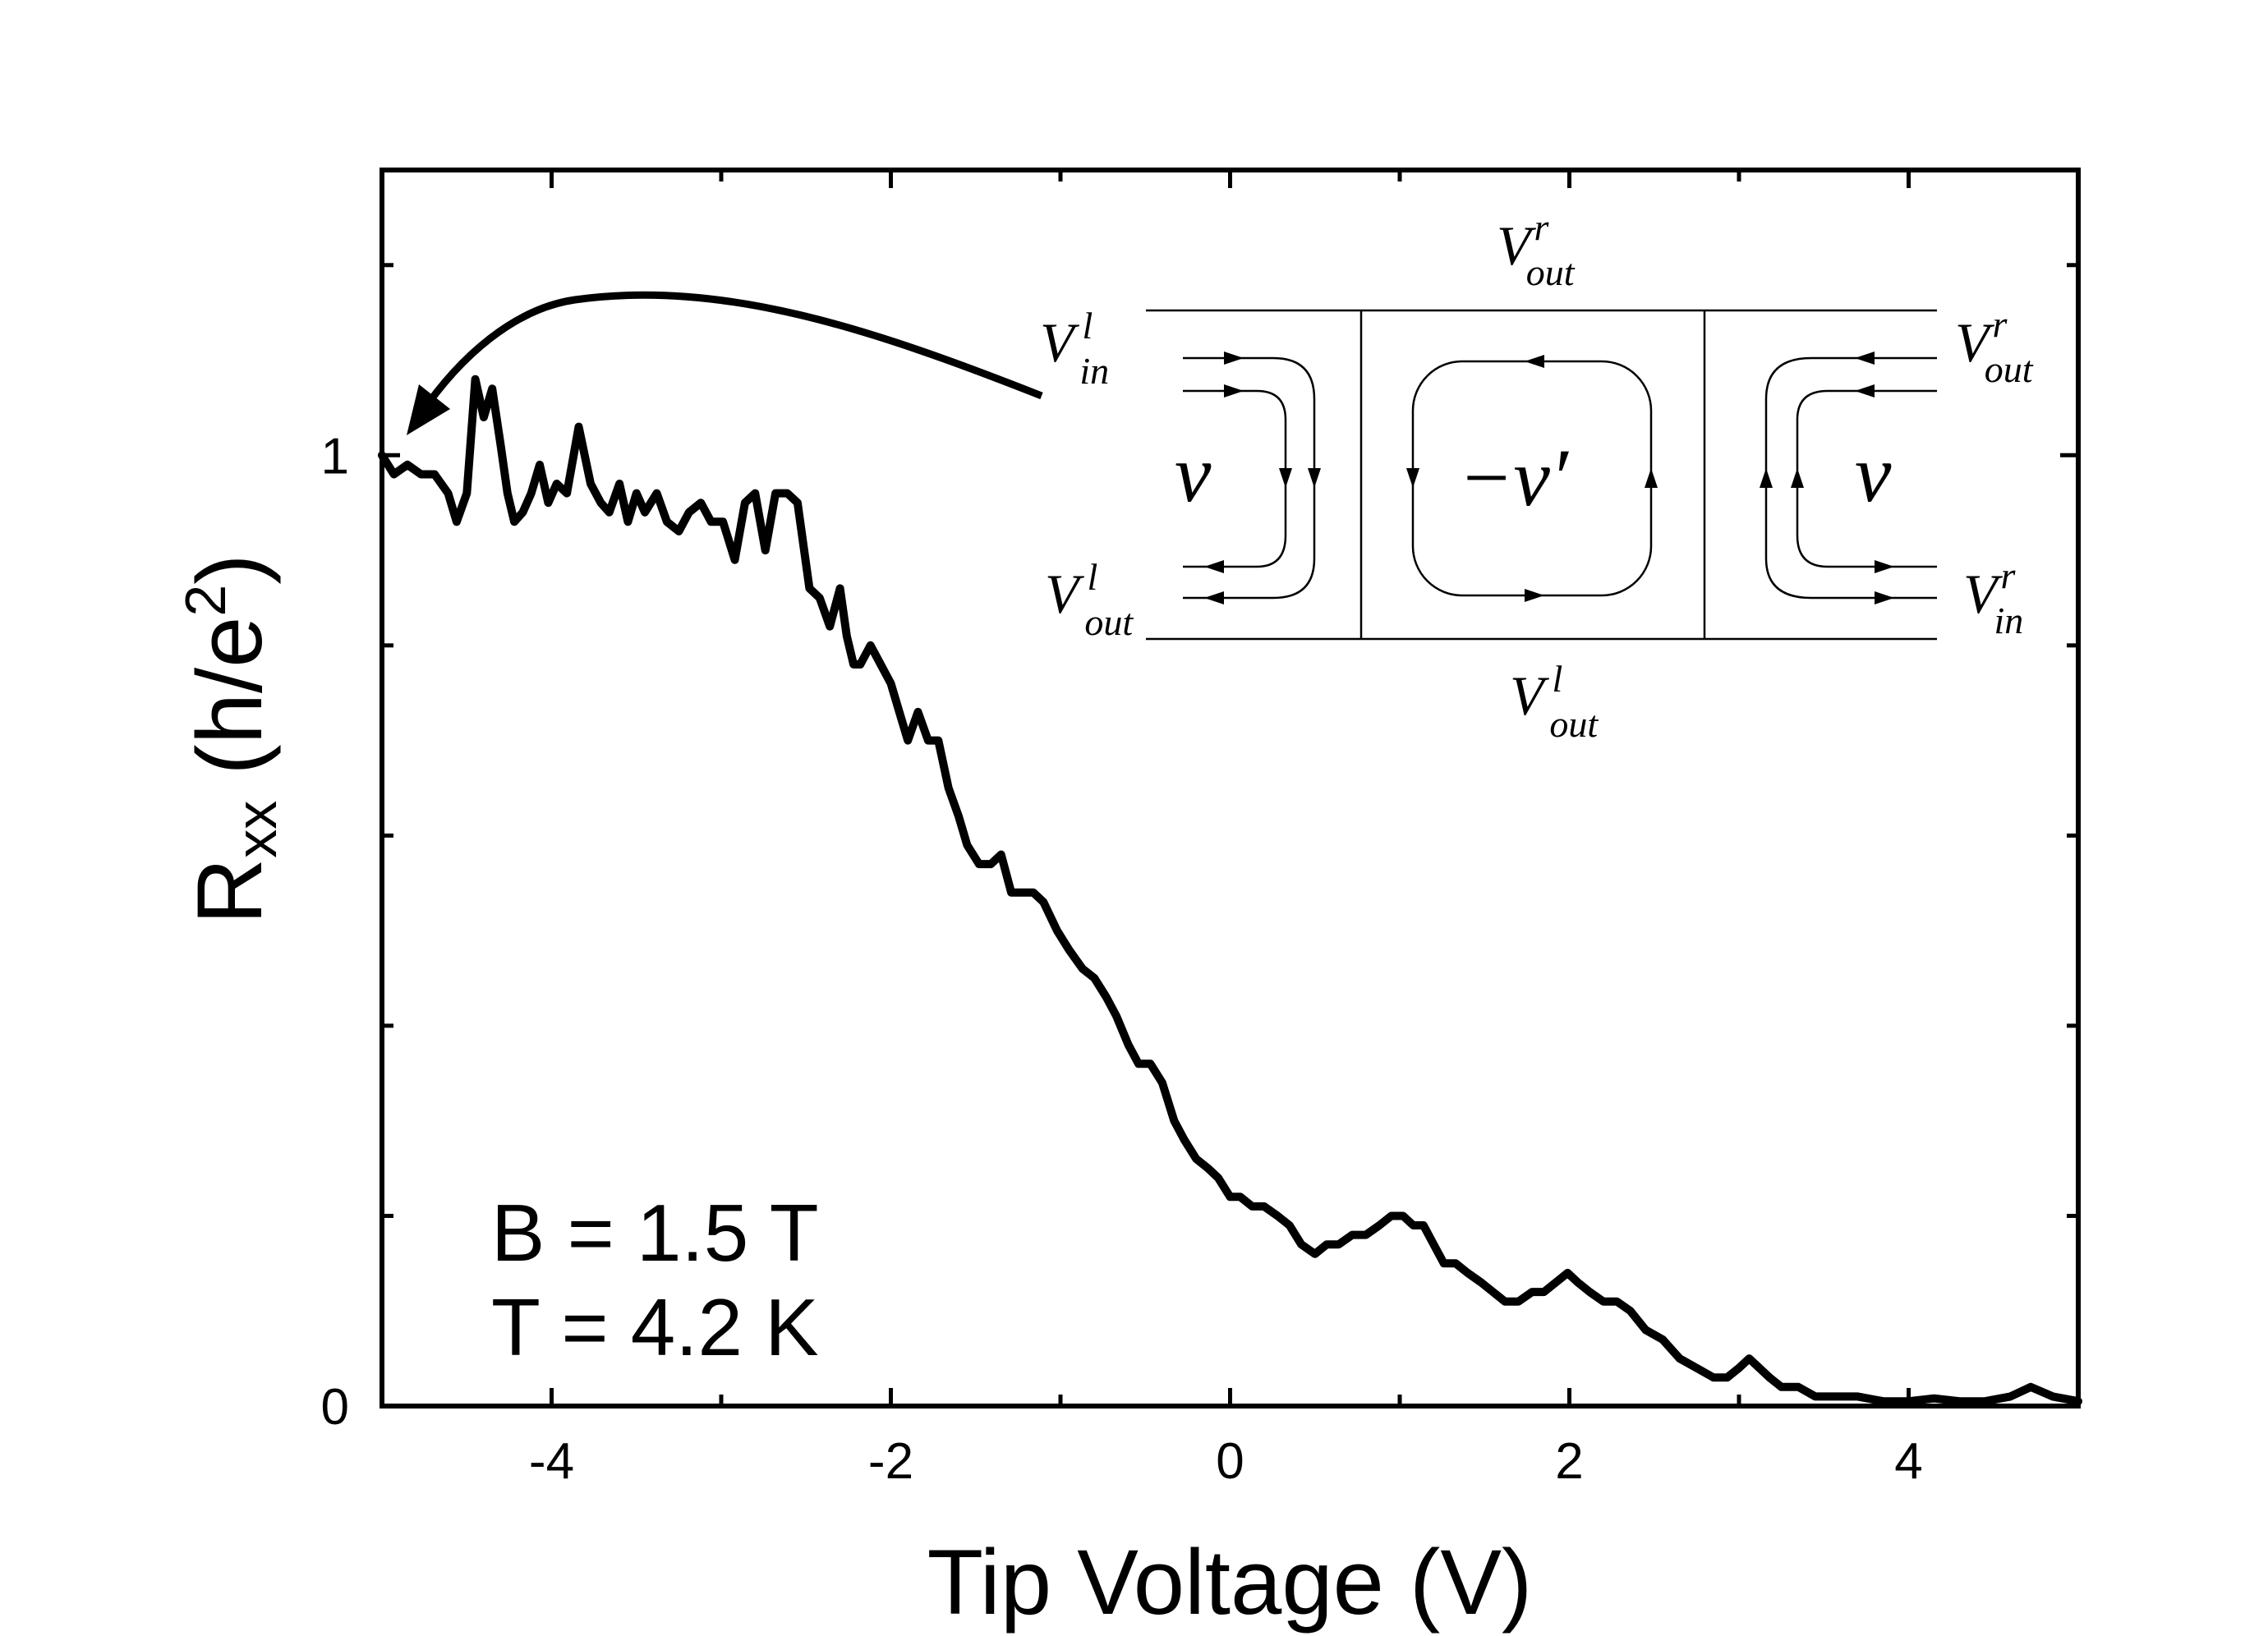 This screenshot has height=1636, width=2268. I want to click on y-axis-title: Rxx (h/e2), so click(230, 739).